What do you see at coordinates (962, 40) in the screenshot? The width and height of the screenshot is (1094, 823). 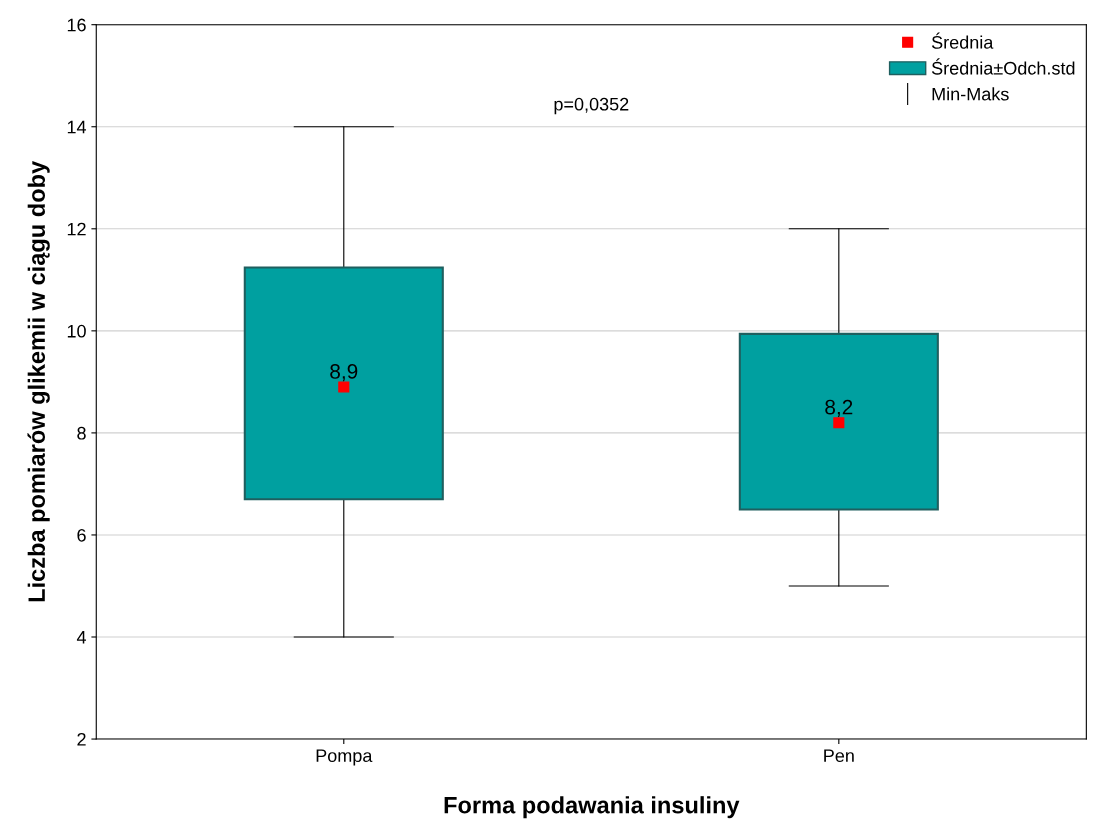 I see `legend-label: Średnia` at bounding box center [962, 40].